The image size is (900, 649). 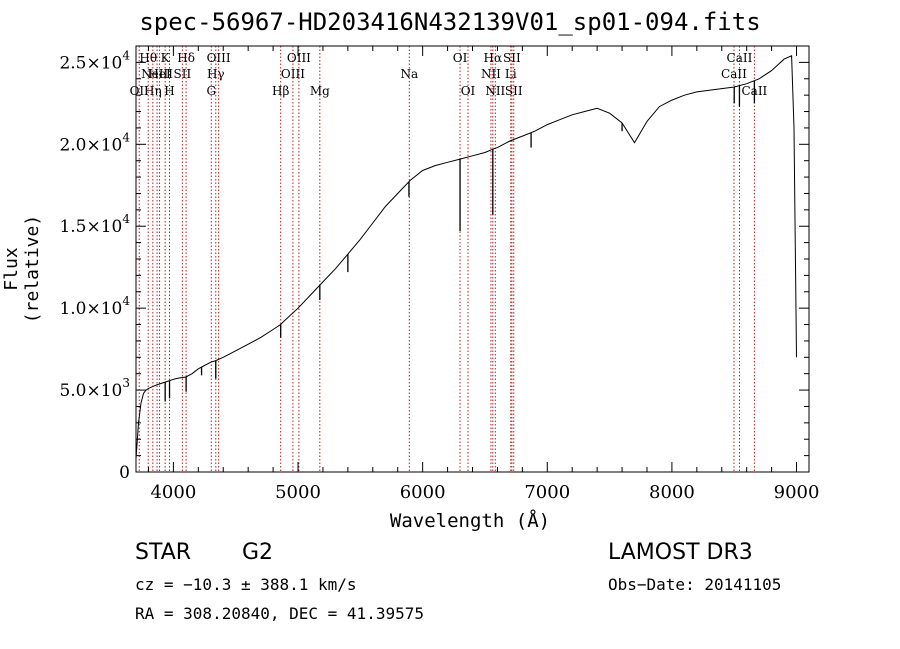 I want to click on y-axis-label: Flux (relative), so click(x=22, y=269).